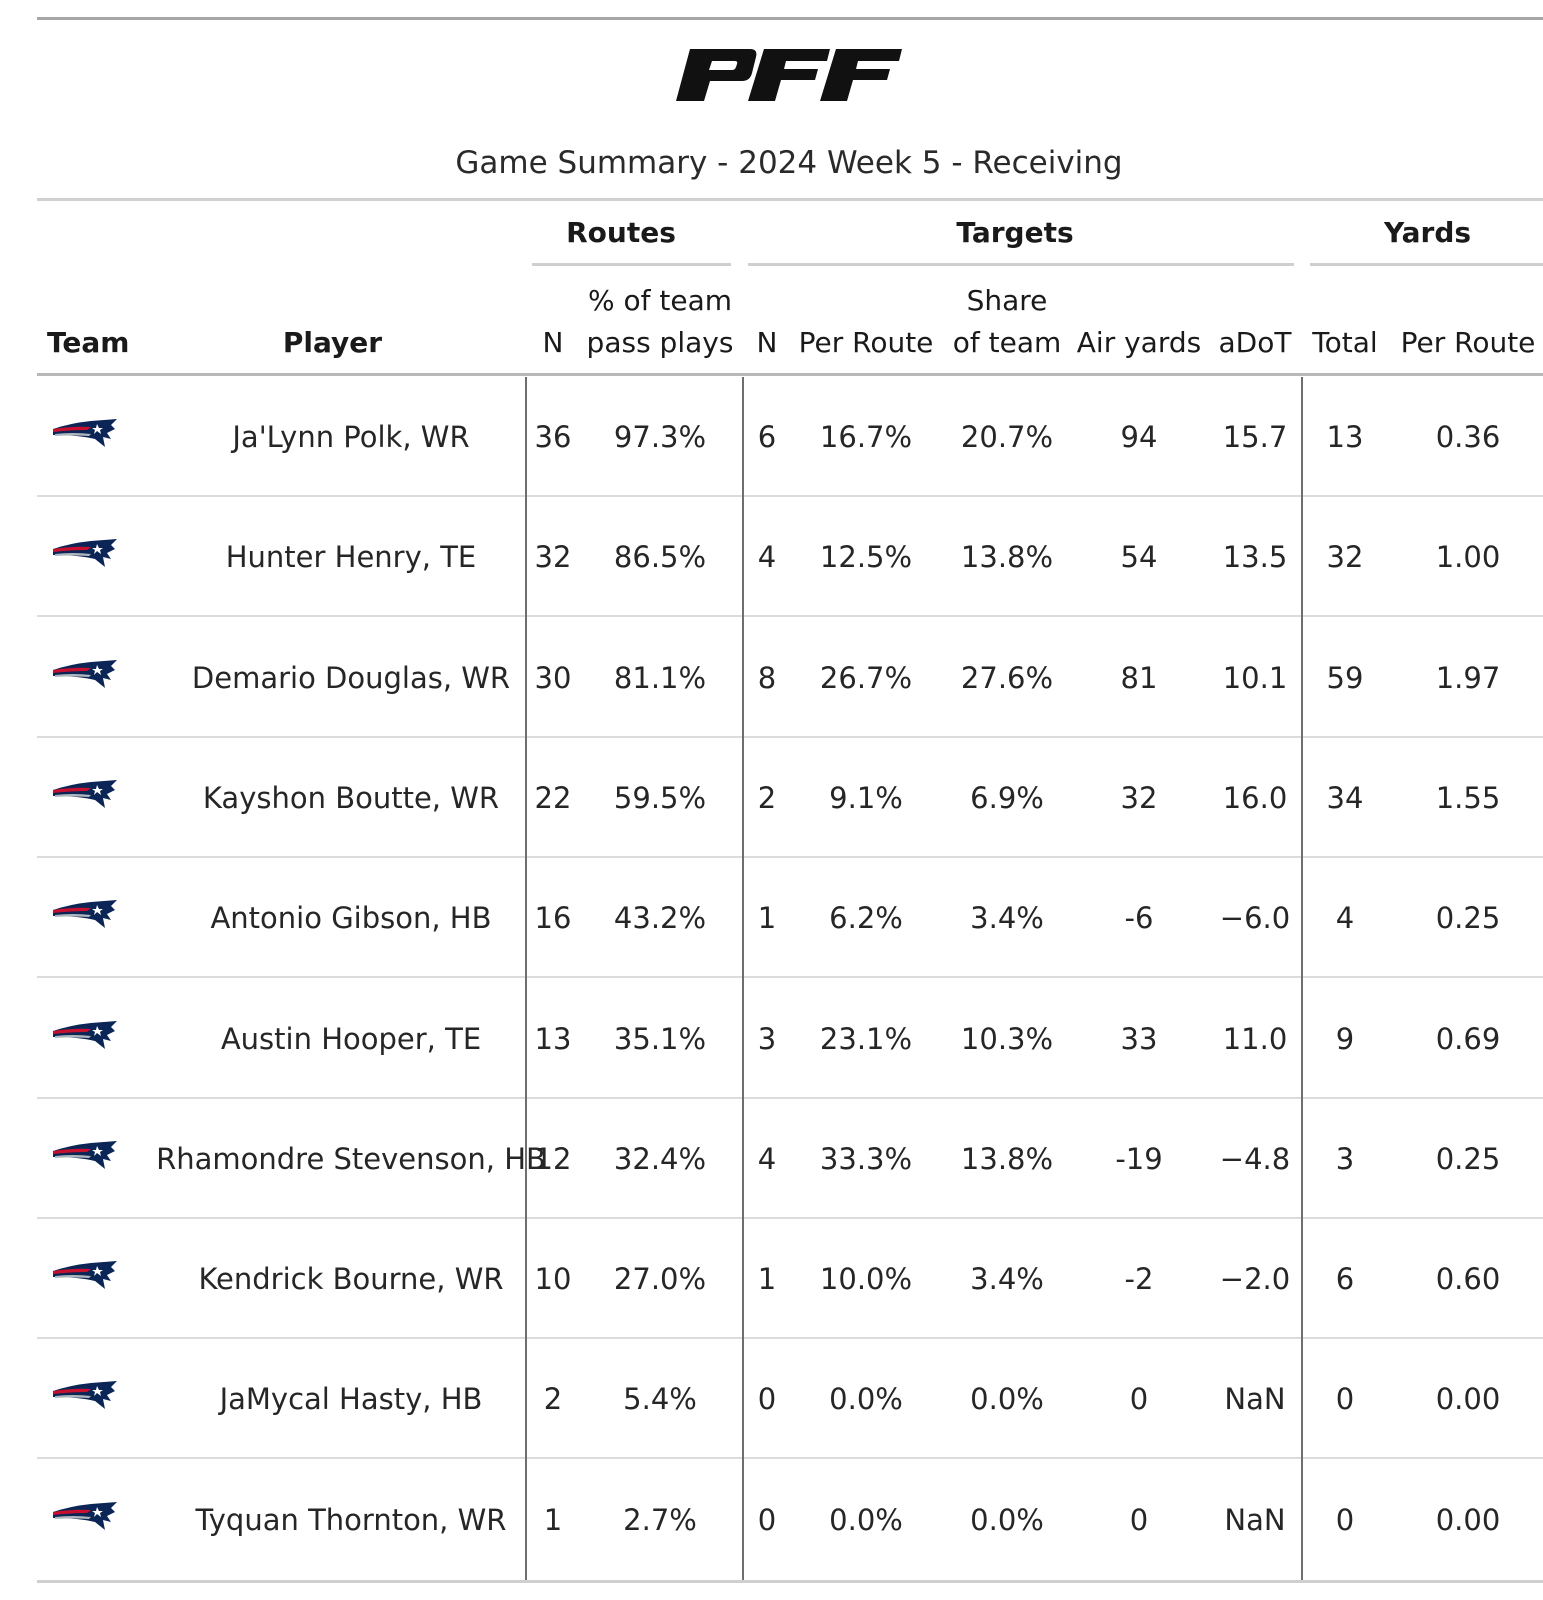 The height and width of the screenshot is (1600, 1543). I want to click on cell-routes-n: 13, so click(553, 1038).